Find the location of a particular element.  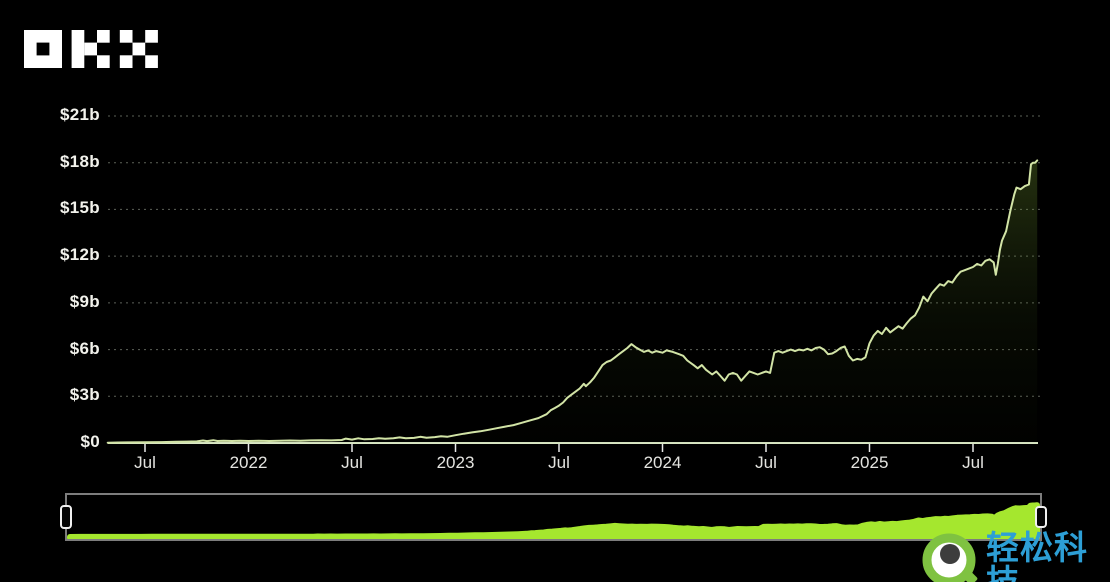

brush-area is located at coordinates (553, 521).